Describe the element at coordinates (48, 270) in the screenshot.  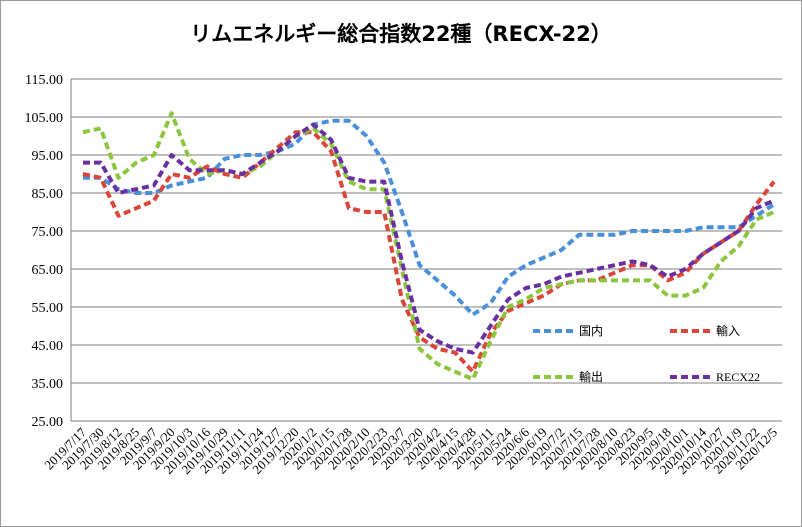
I see `y-tick-label: 65.00` at that location.